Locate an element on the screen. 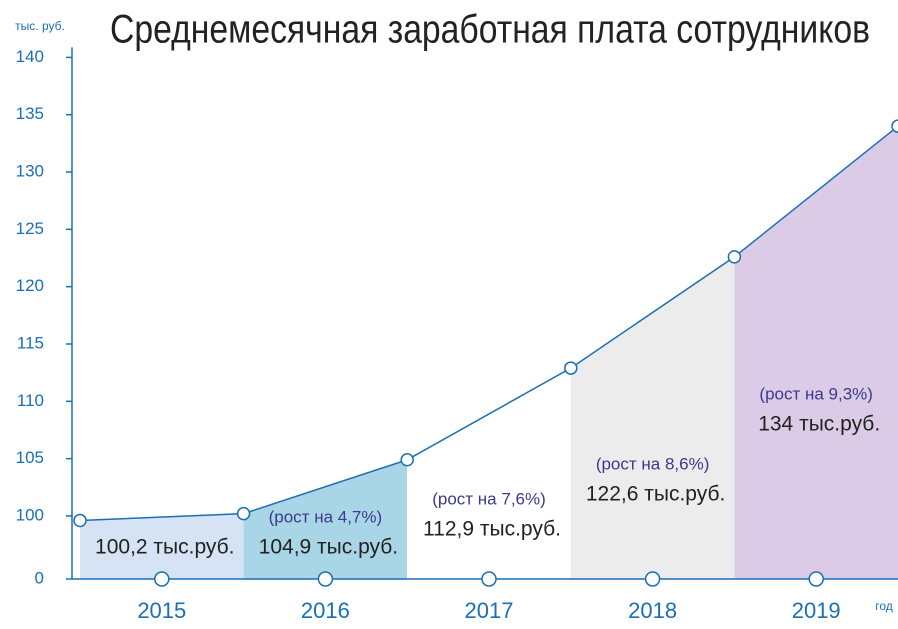  x-unit: год is located at coordinates (884, 606).